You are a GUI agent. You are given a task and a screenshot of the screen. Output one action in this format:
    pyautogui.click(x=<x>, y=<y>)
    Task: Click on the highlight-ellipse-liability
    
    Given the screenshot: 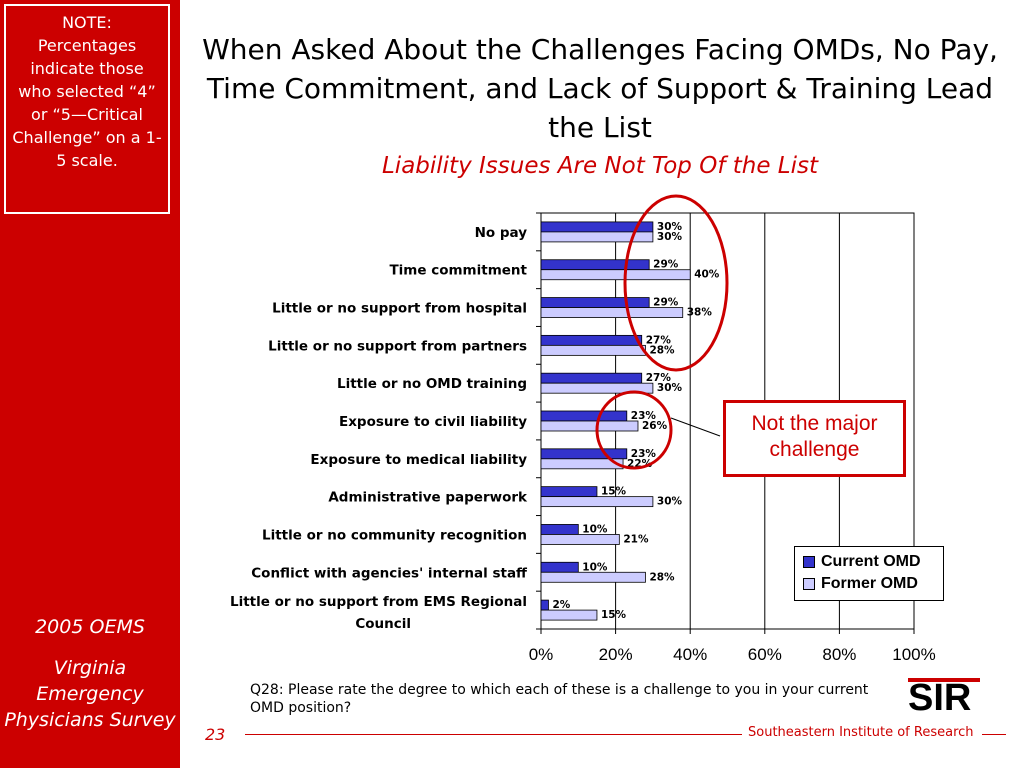 What is the action you would take?
    pyautogui.click(x=634, y=430)
    